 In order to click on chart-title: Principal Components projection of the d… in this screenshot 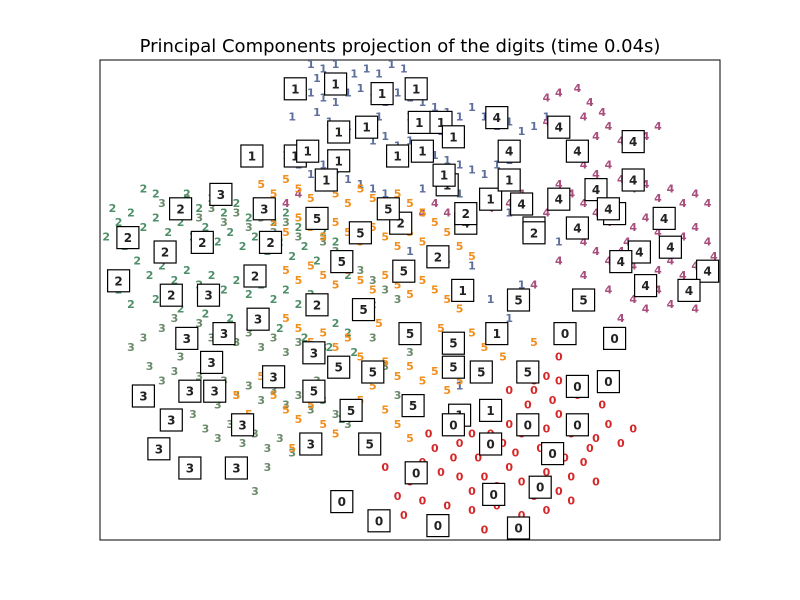, I will do `click(400, 46)`.